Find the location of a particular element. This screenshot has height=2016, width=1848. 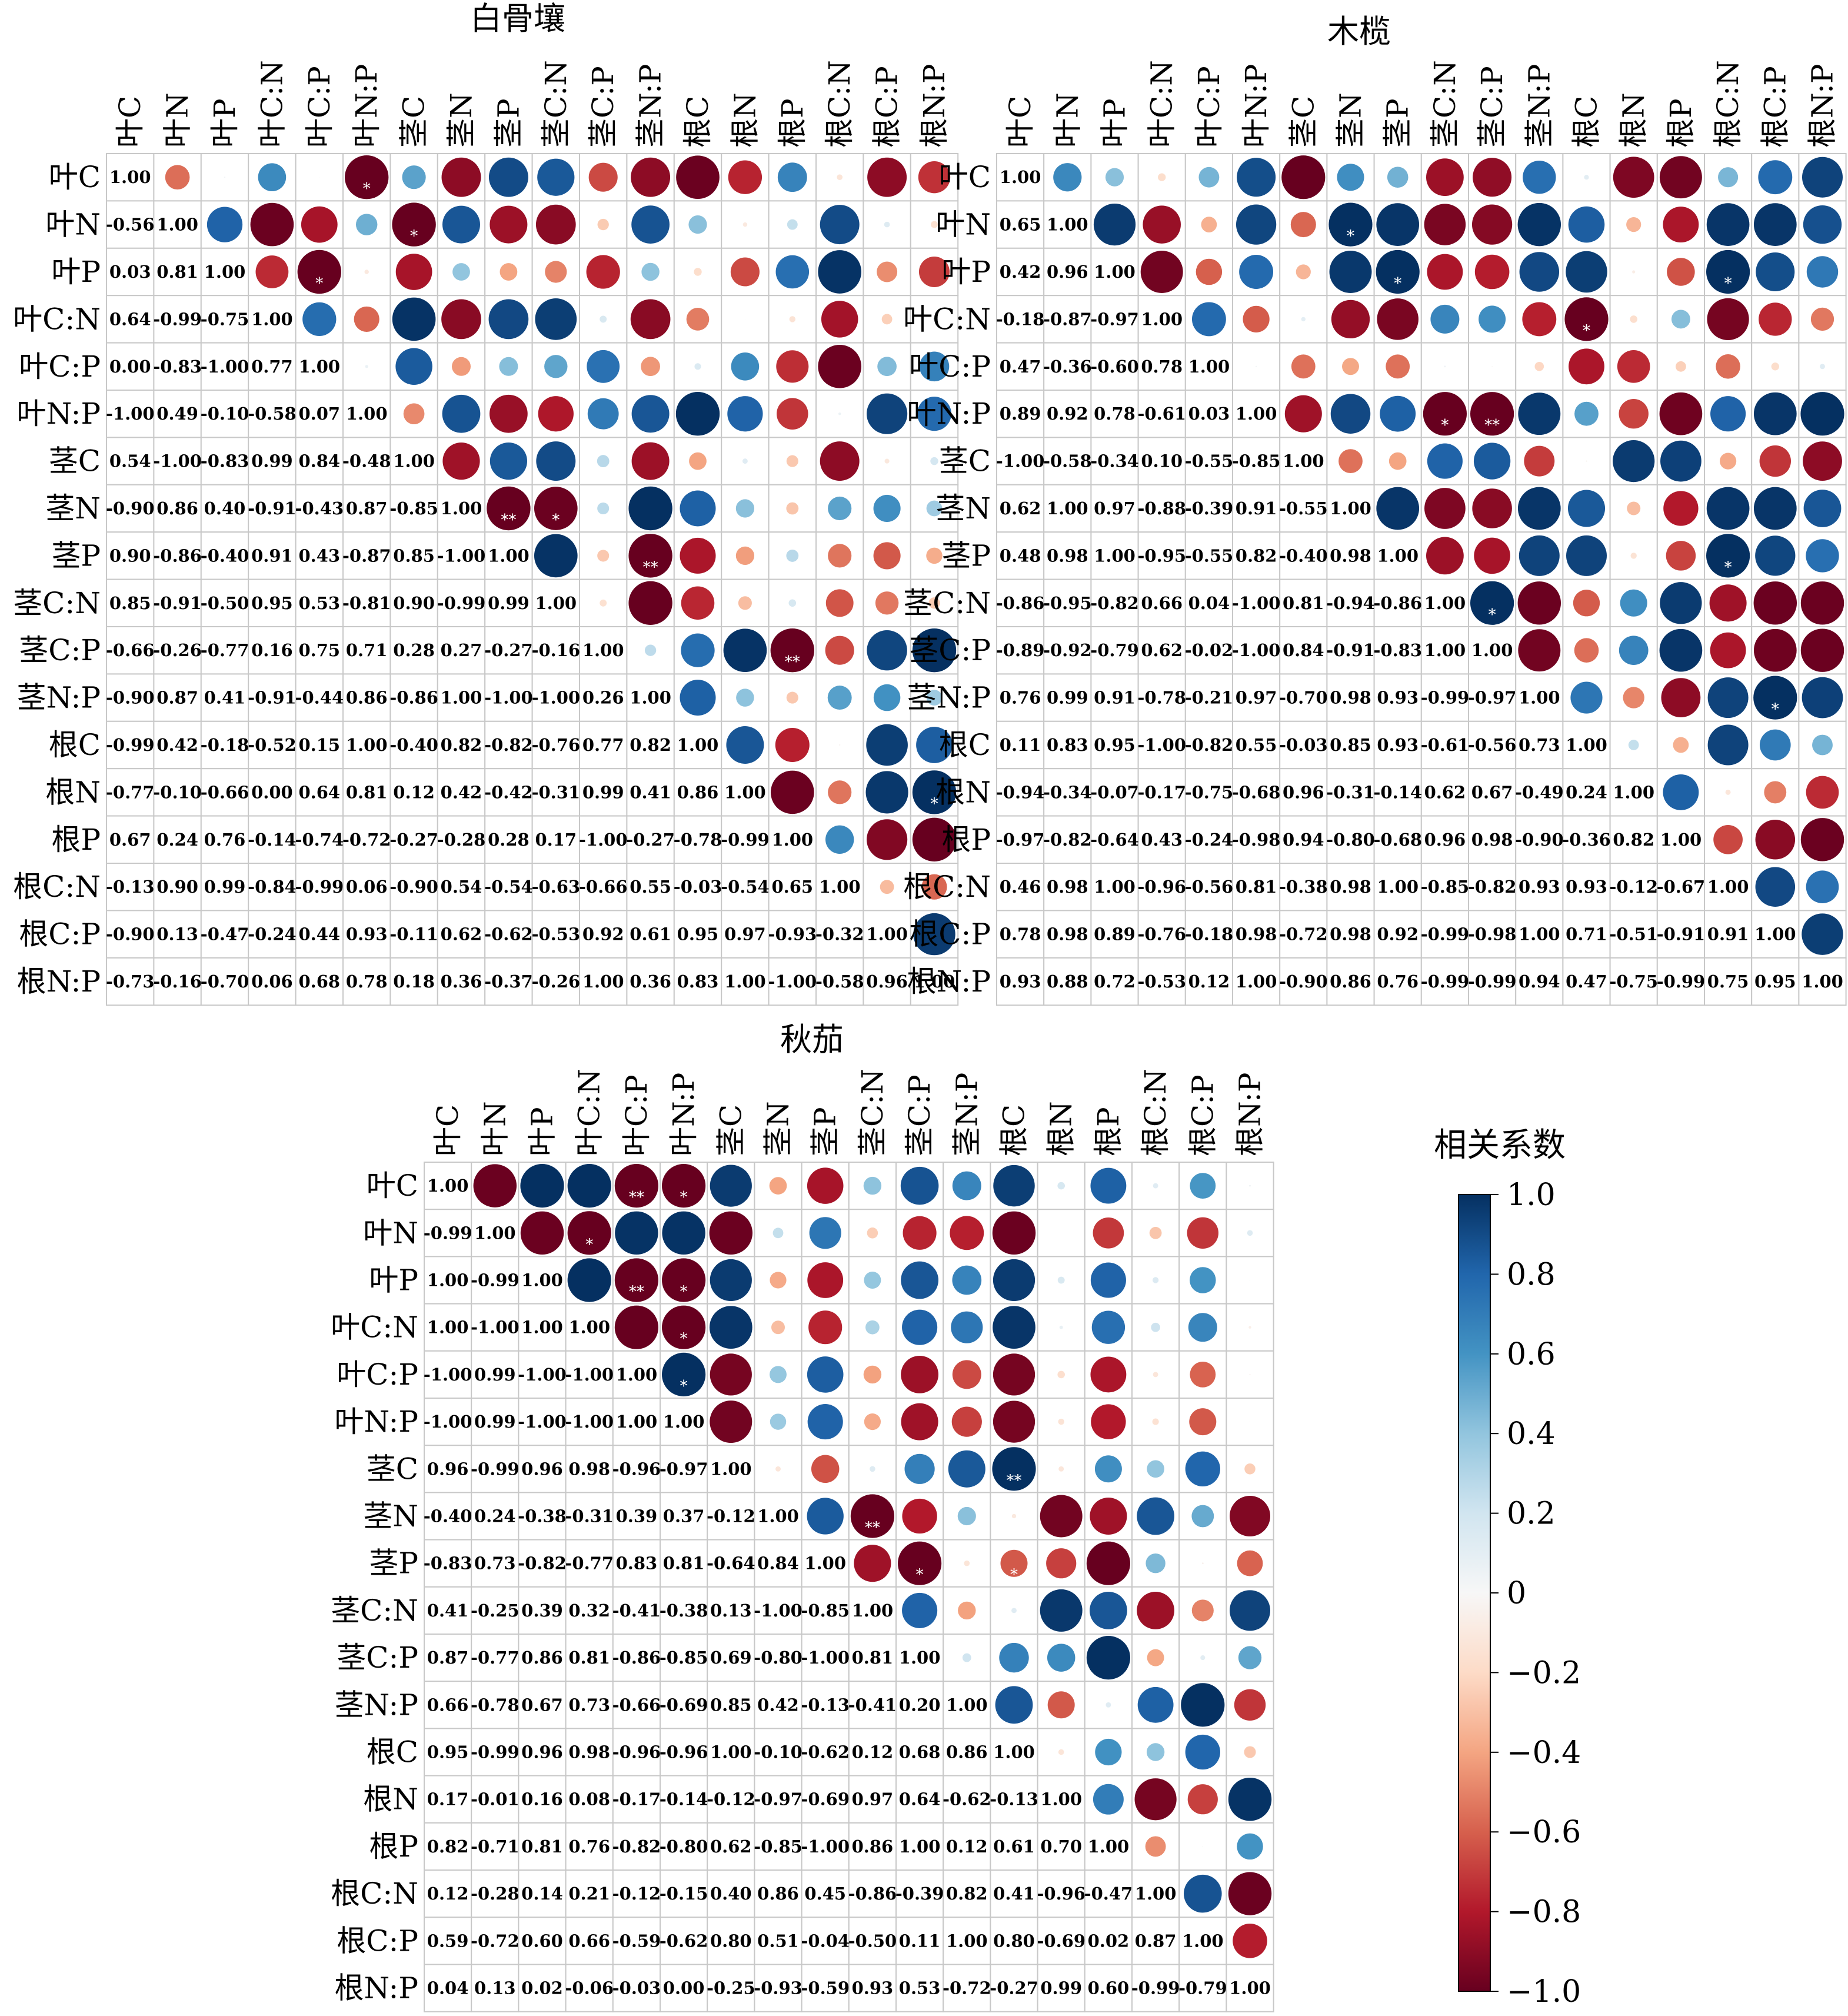

correlation-value: -0.44 is located at coordinates (319, 698).